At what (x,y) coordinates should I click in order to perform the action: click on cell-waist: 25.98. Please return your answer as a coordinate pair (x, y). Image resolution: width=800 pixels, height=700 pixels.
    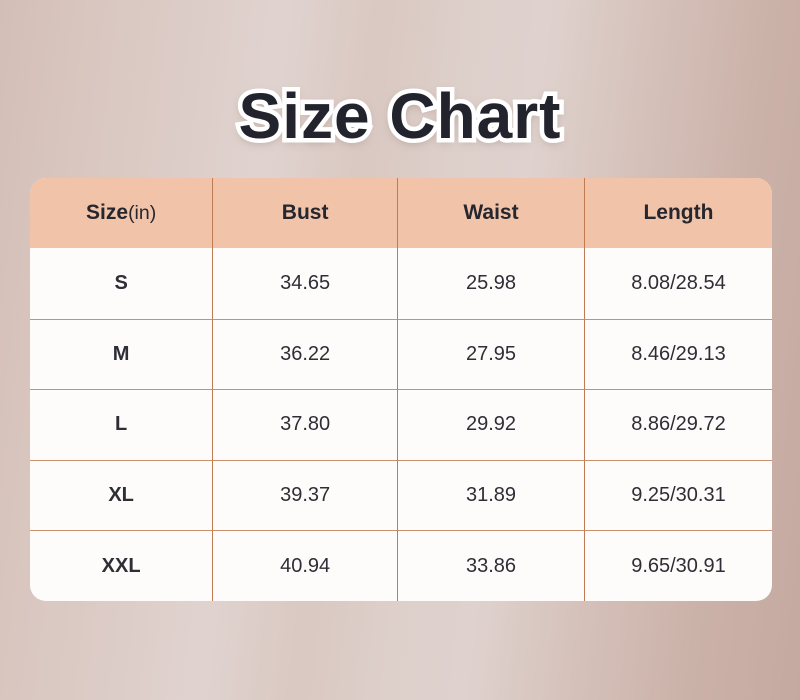
    Looking at the image, I should click on (491, 283).